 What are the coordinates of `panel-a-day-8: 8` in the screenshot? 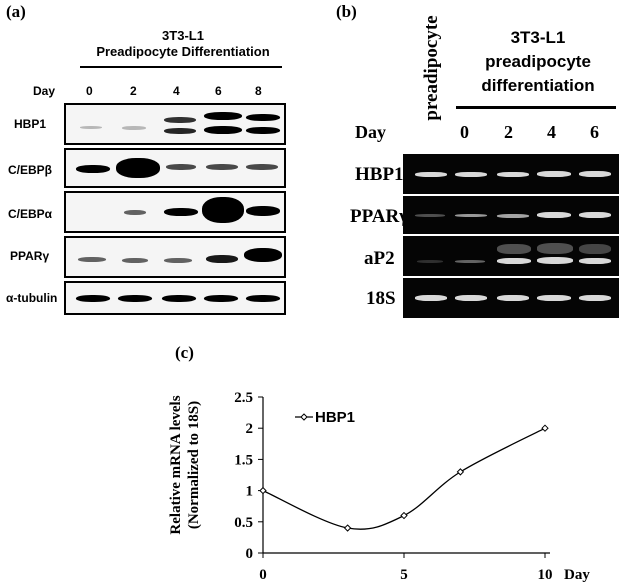 It's located at (258, 91).